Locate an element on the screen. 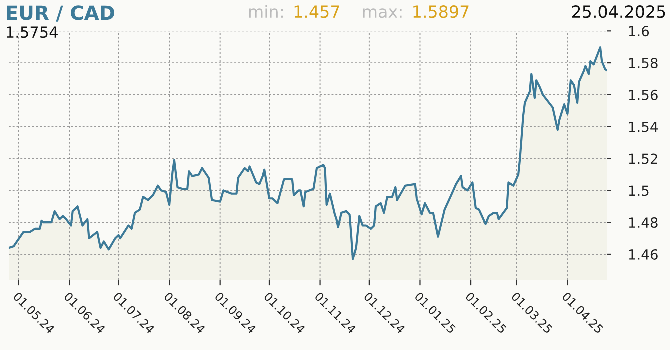 Image resolution: width=670 pixels, height=350 pixels. y-tick-label: 1.6 is located at coordinates (639, 31).